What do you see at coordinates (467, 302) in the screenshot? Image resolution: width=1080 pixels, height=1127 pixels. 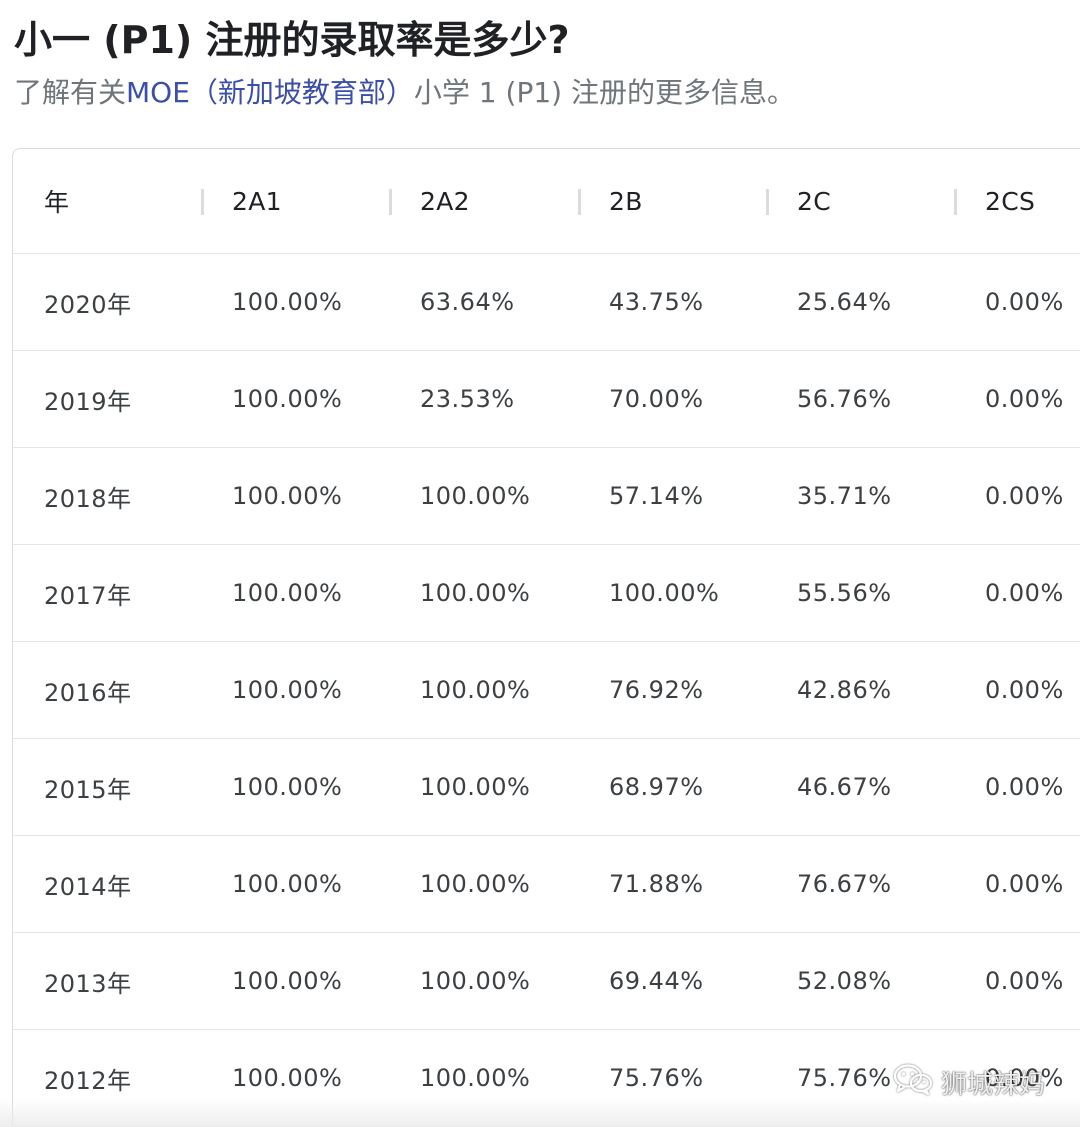 I see `cell-2a2: 63.64%` at bounding box center [467, 302].